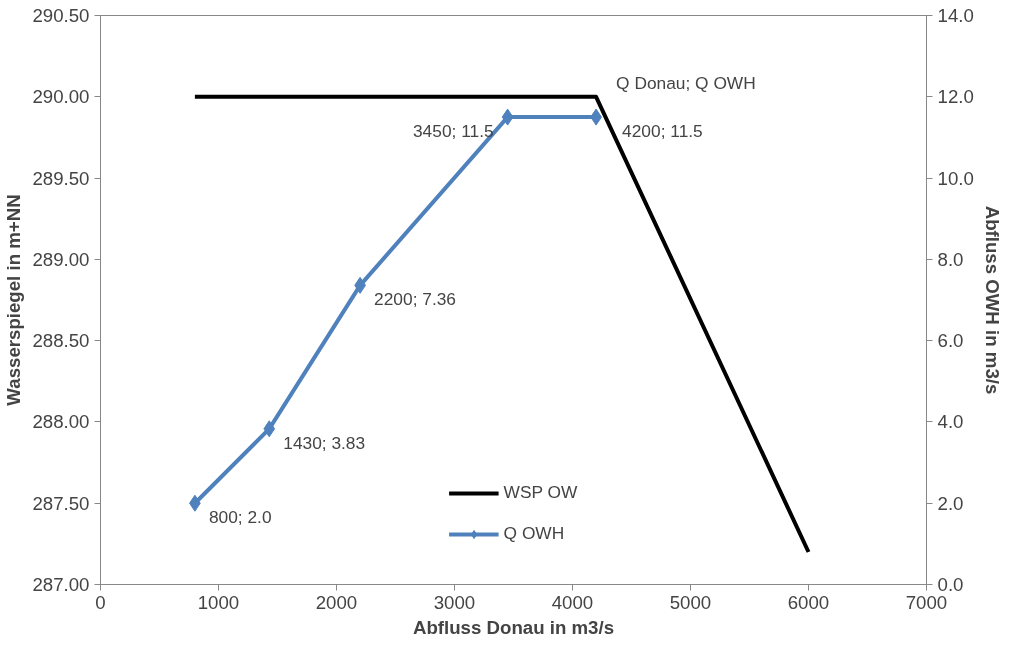 The image size is (1011, 648). What do you see at coordinates (61, 503) in the screenshot?
I see `y-tick-label: 287.50` at bounding box center [61, 503].